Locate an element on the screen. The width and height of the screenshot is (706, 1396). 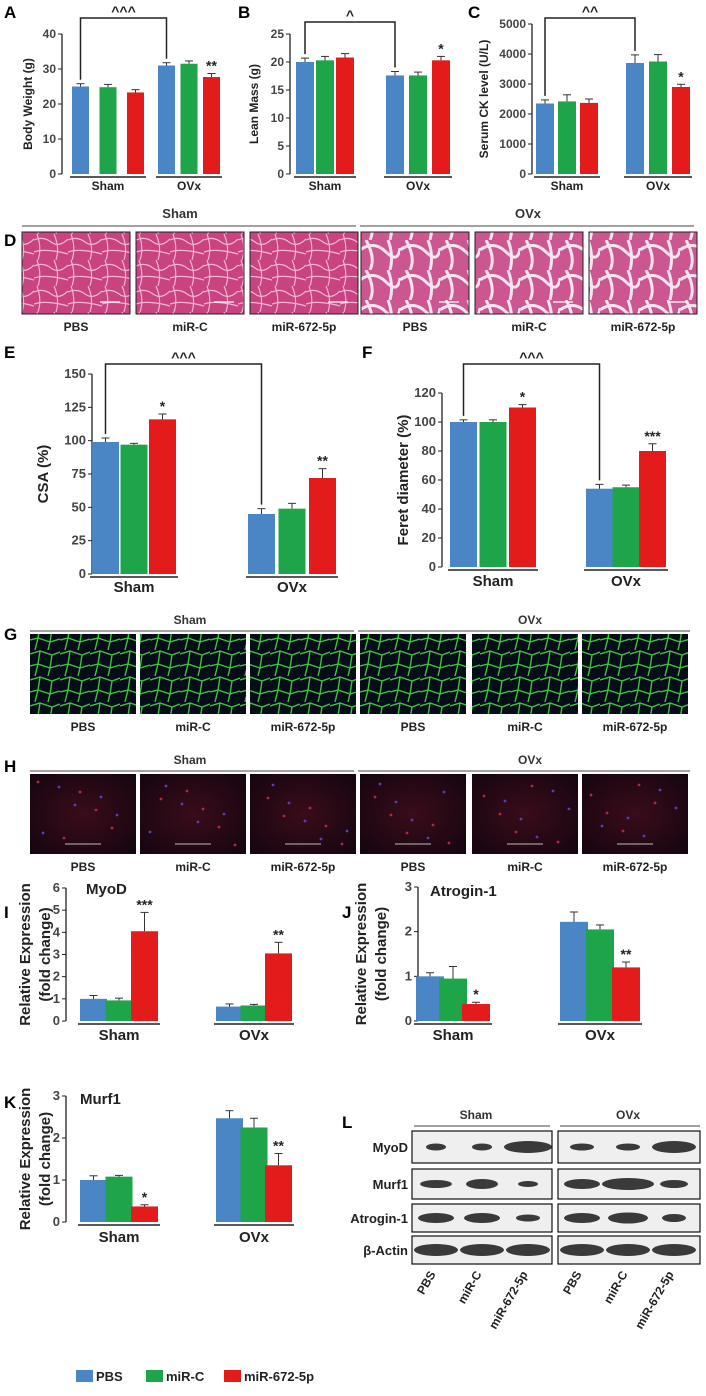
blot-lane-label: miR-C is located at coordinates (470, 1287).